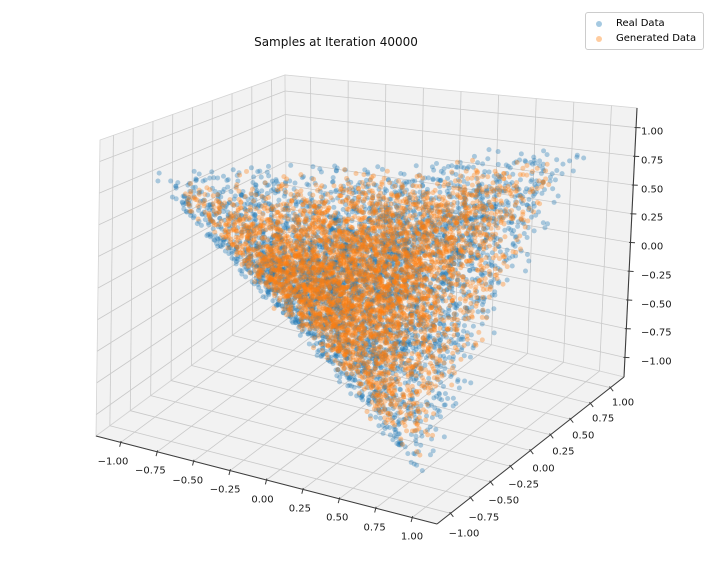  I want to click on y-tick-label: −0.75, so click(484, 518).